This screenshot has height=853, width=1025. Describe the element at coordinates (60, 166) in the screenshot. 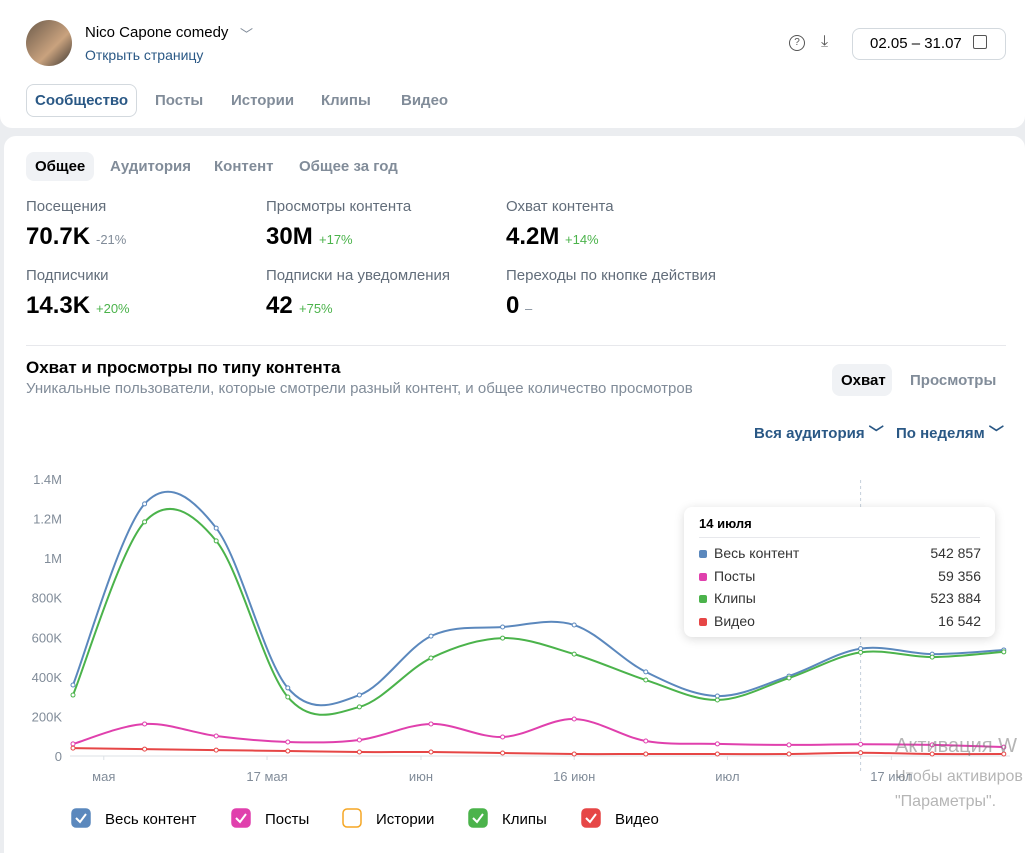

I see `subtab: Общее` at that location.